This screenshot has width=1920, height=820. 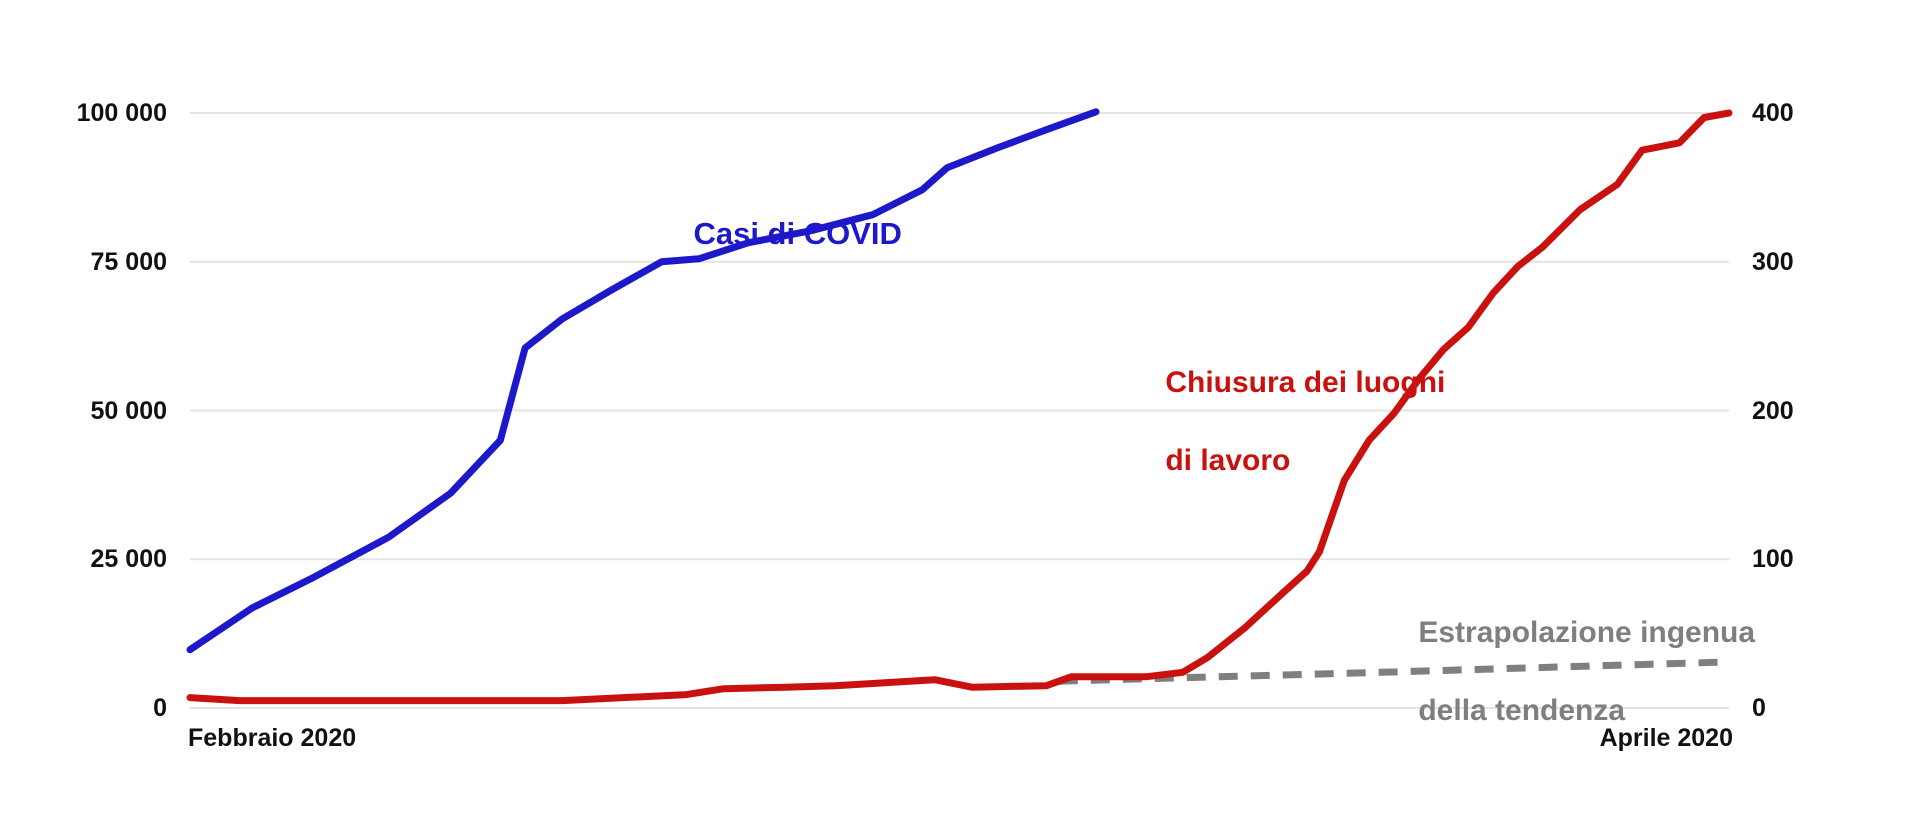 What do you see at coordinates (272, 738) in the screenshot?
I see `x-axis-start-label: Febbraio 2020` at bounding box center [272, 738].